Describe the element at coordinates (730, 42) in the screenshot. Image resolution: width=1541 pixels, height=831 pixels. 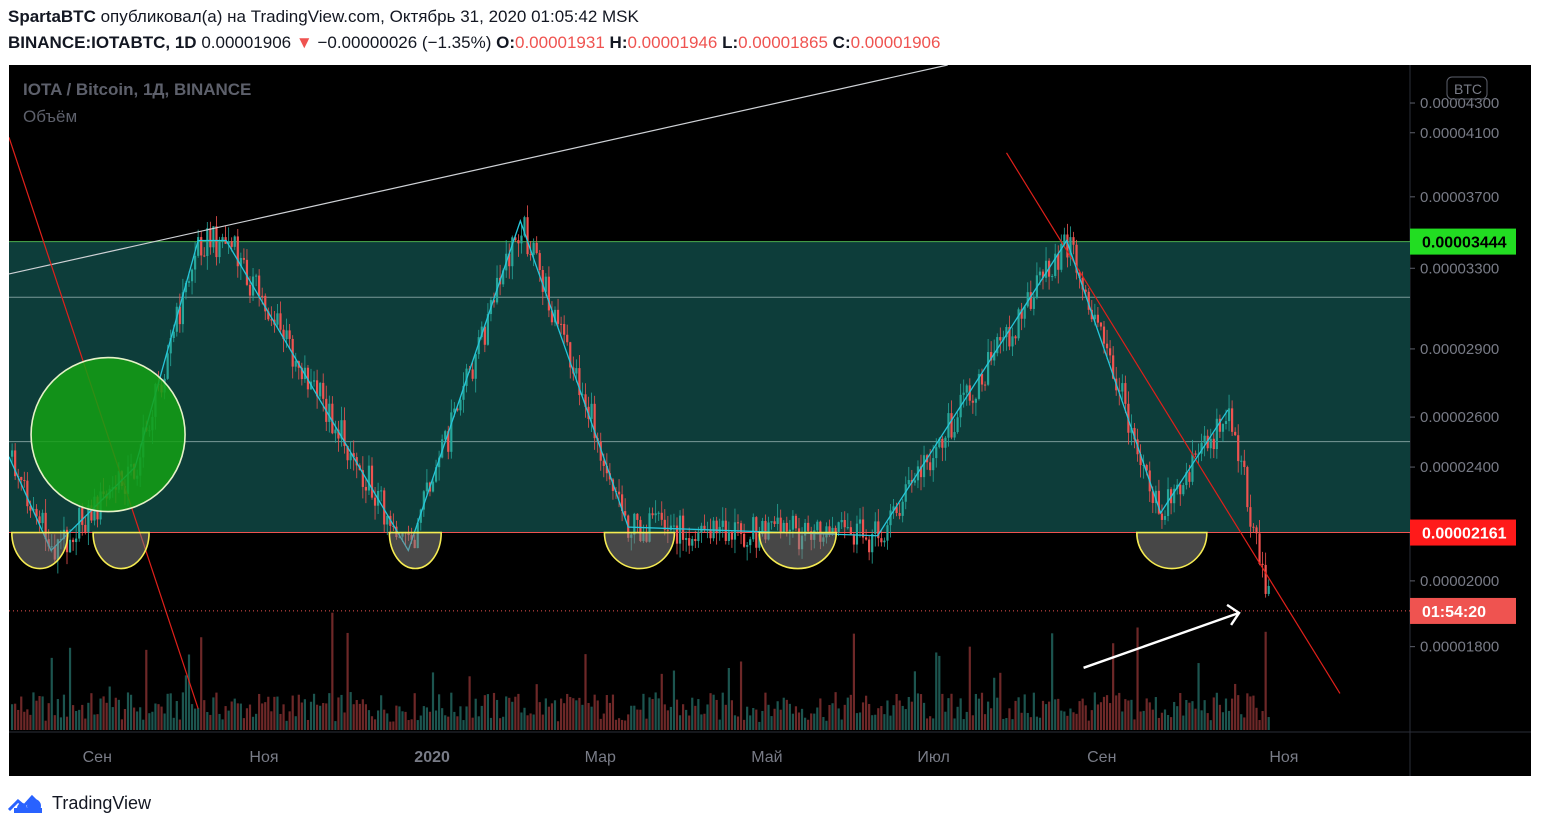
I see `low-label: L:` at that location.